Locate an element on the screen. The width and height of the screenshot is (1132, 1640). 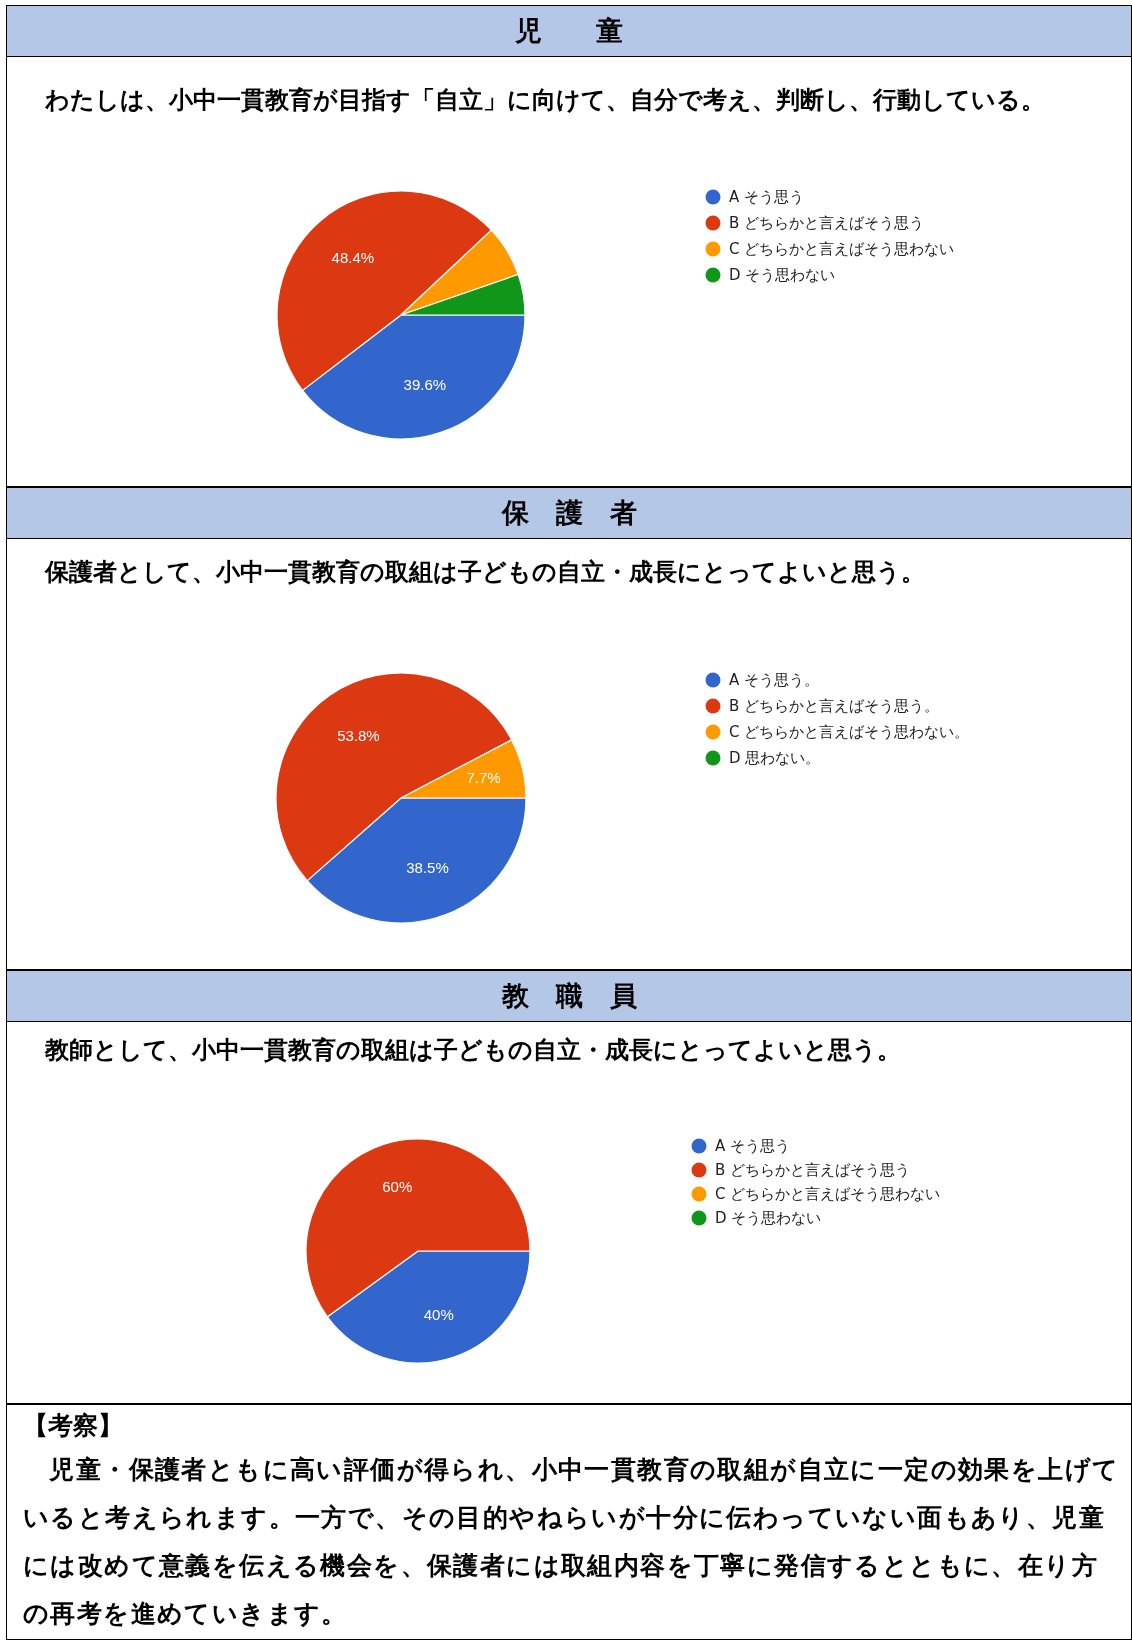
text: 【考察】 is located at coordinates (73, 1426).